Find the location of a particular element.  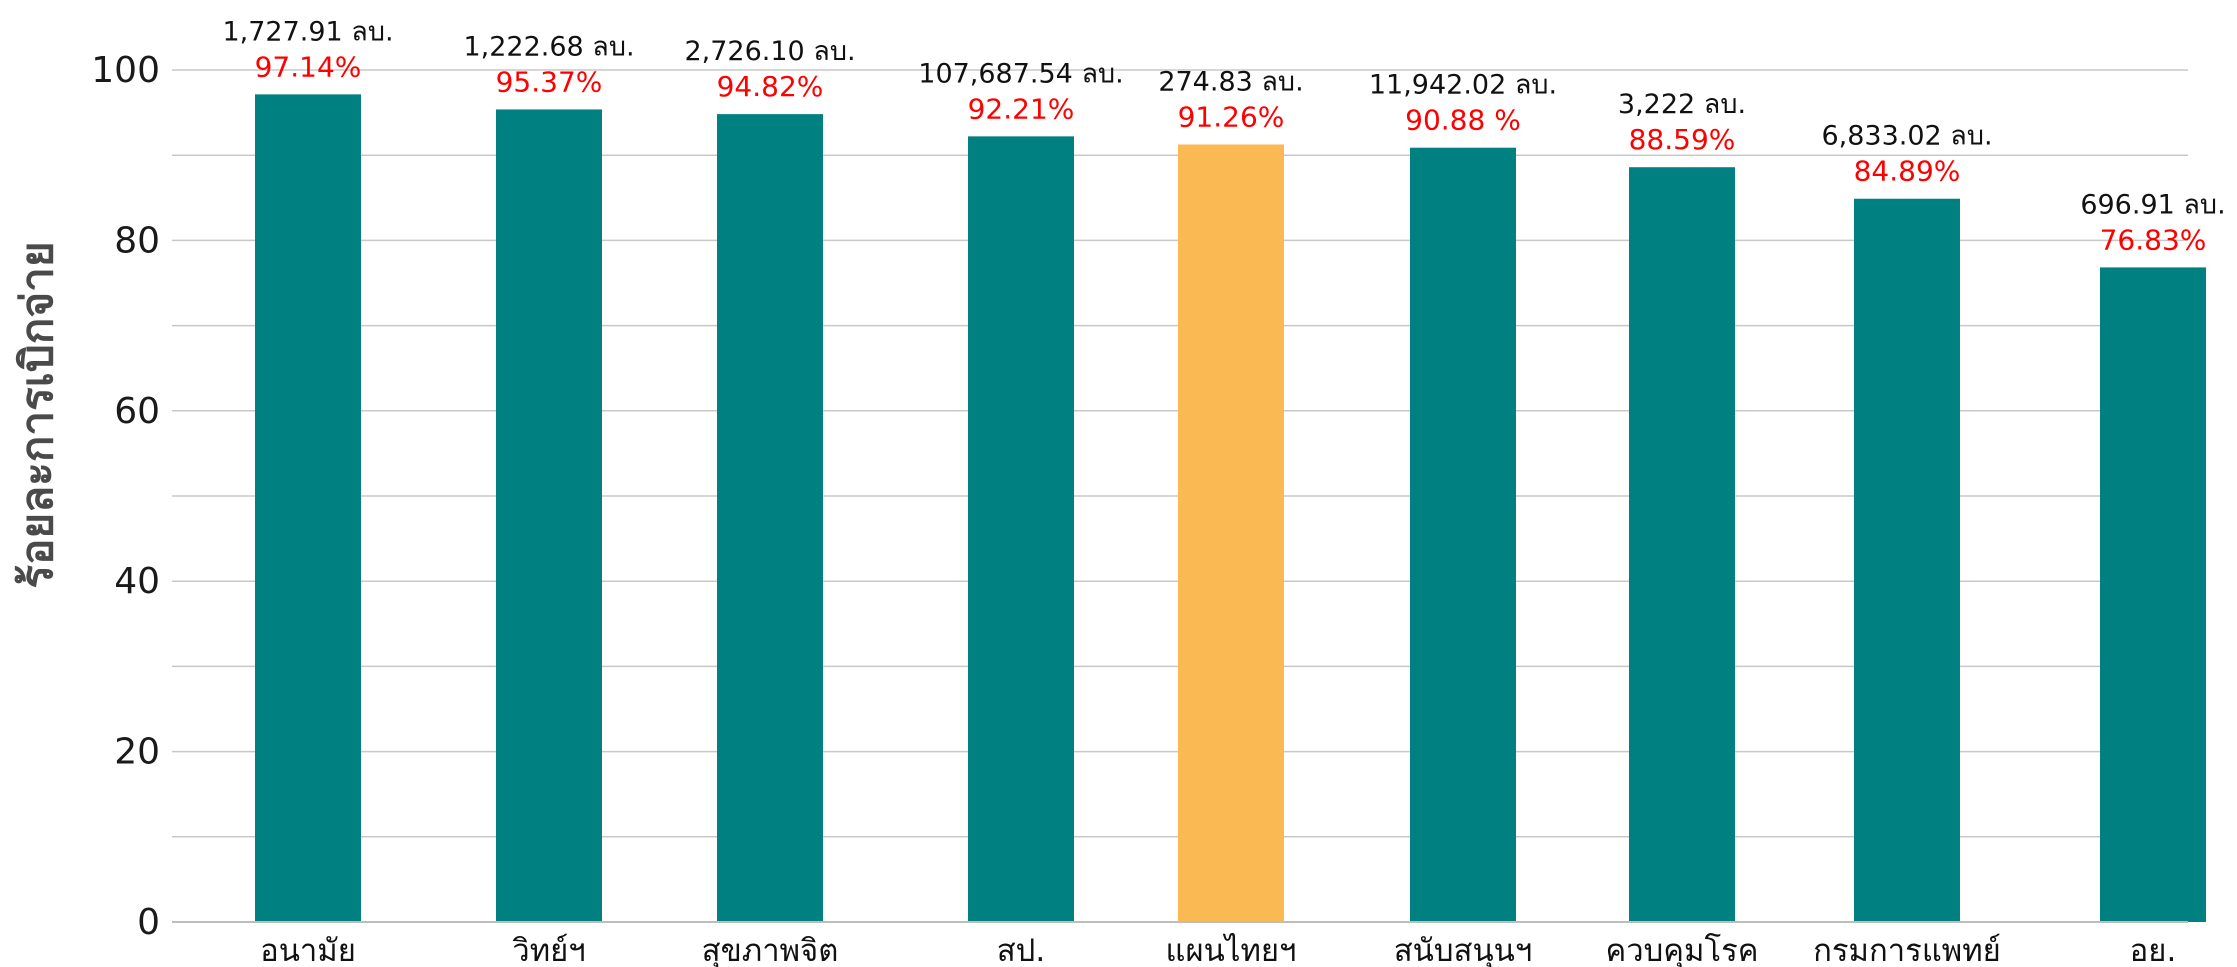

y-axis-label: ร้อยละการเบิกจ่าย is located at coordinates (37, 414).